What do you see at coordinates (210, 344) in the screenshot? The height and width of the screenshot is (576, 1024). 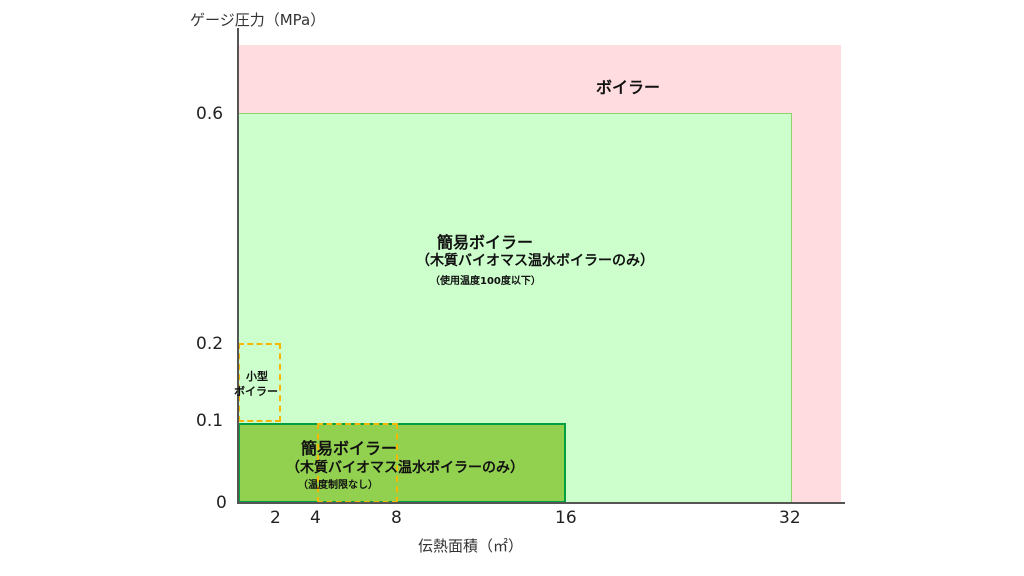 I see `y-tick-label: 0.2` at bounding box center [210, 344].